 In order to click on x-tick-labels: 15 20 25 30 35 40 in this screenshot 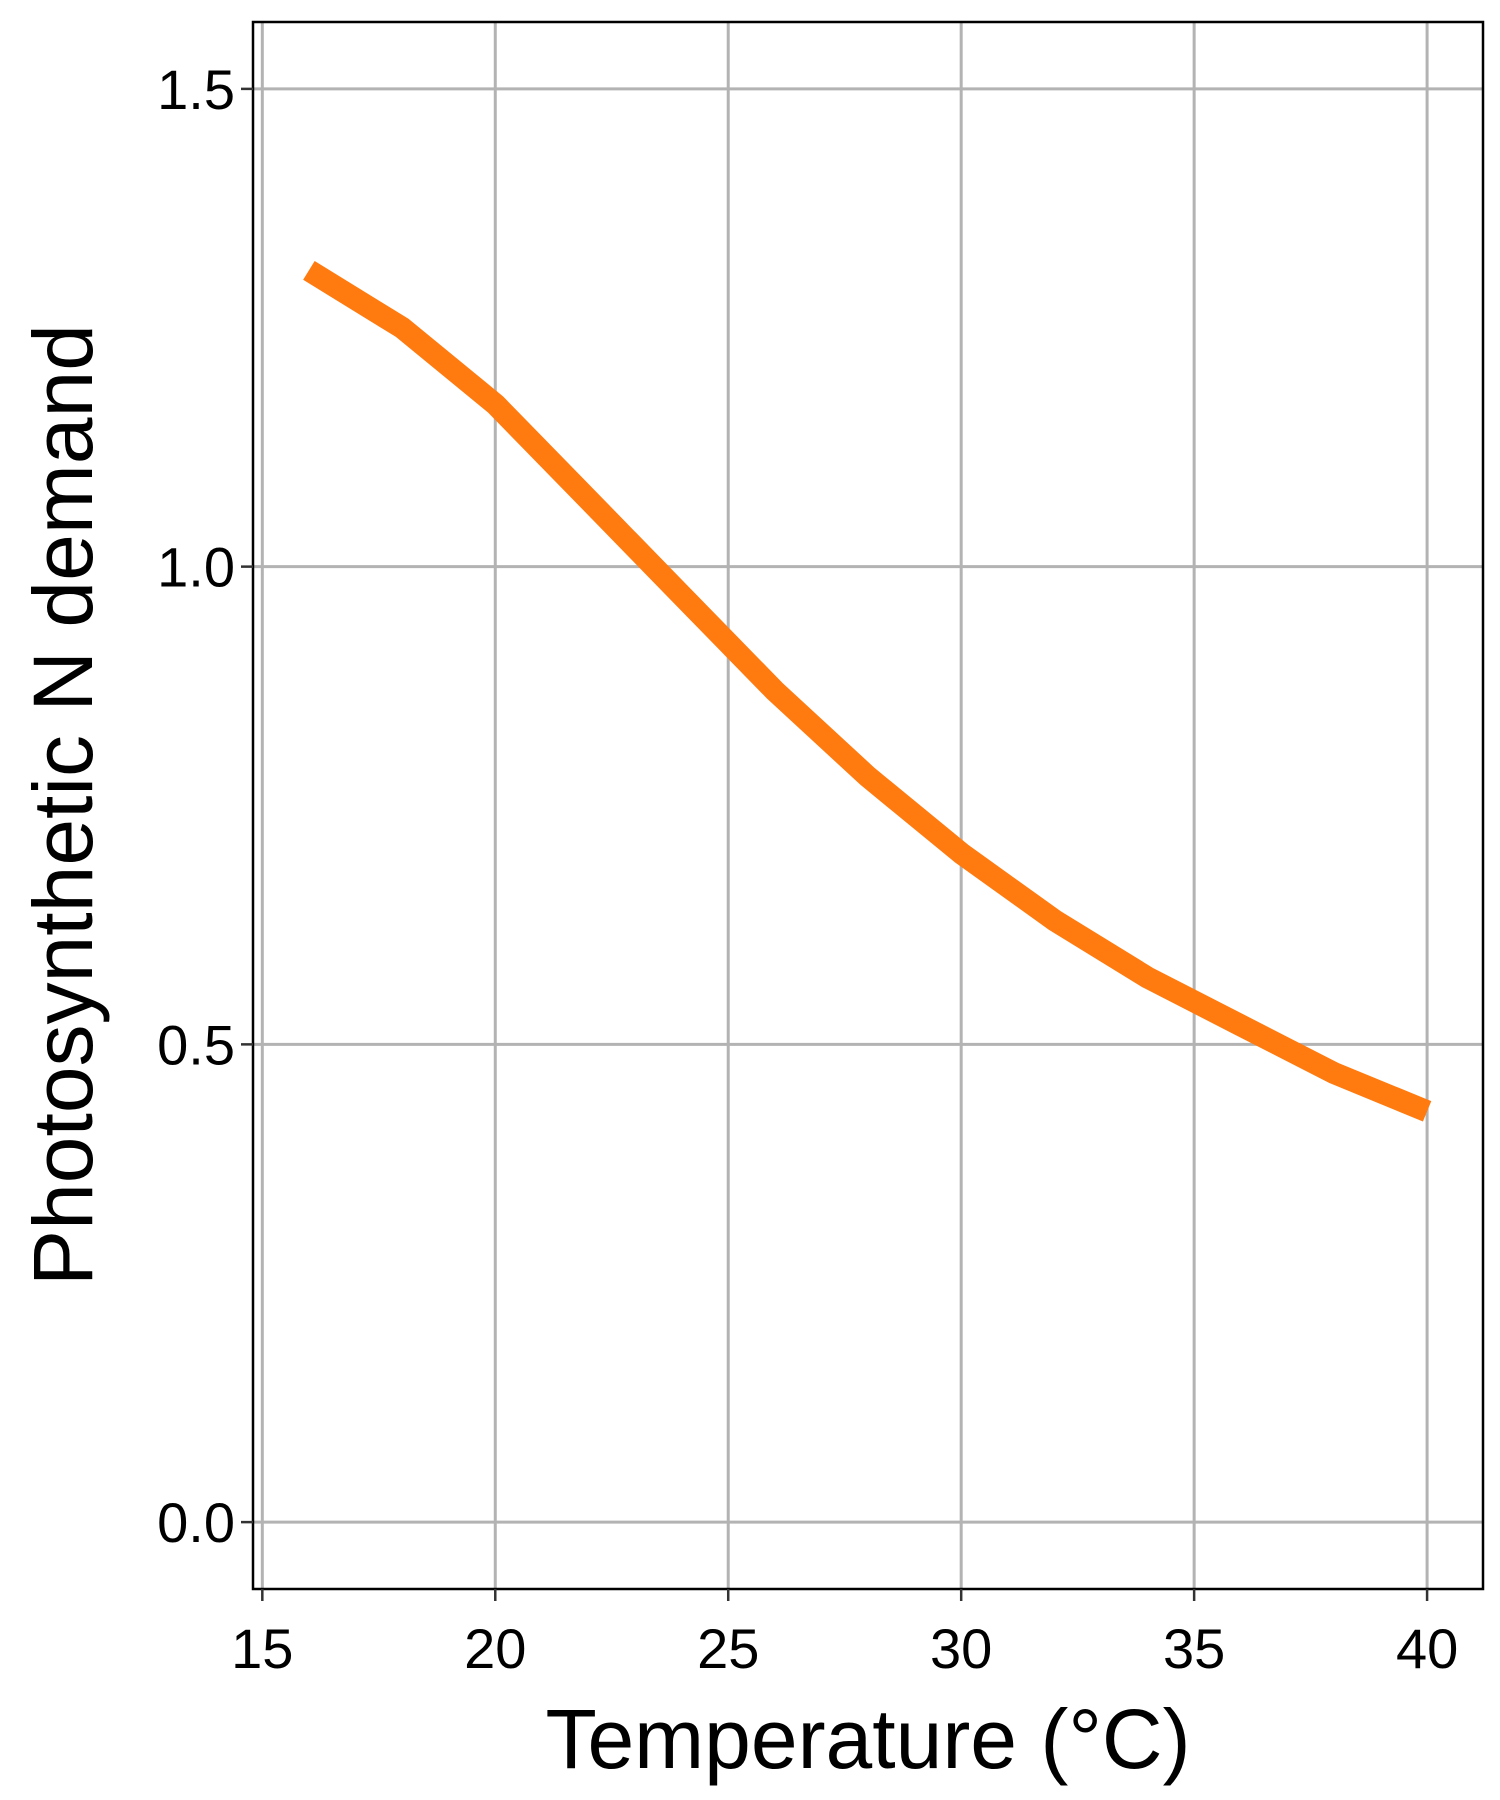, I will do `click(844, 1648)`.